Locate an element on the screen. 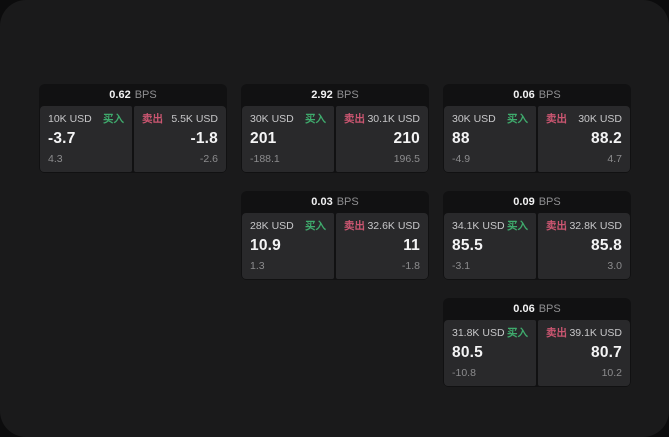 The width and height of the screenshot is (669, 437). card-header: 0.62 BPS is located at coordinates (133, 95).